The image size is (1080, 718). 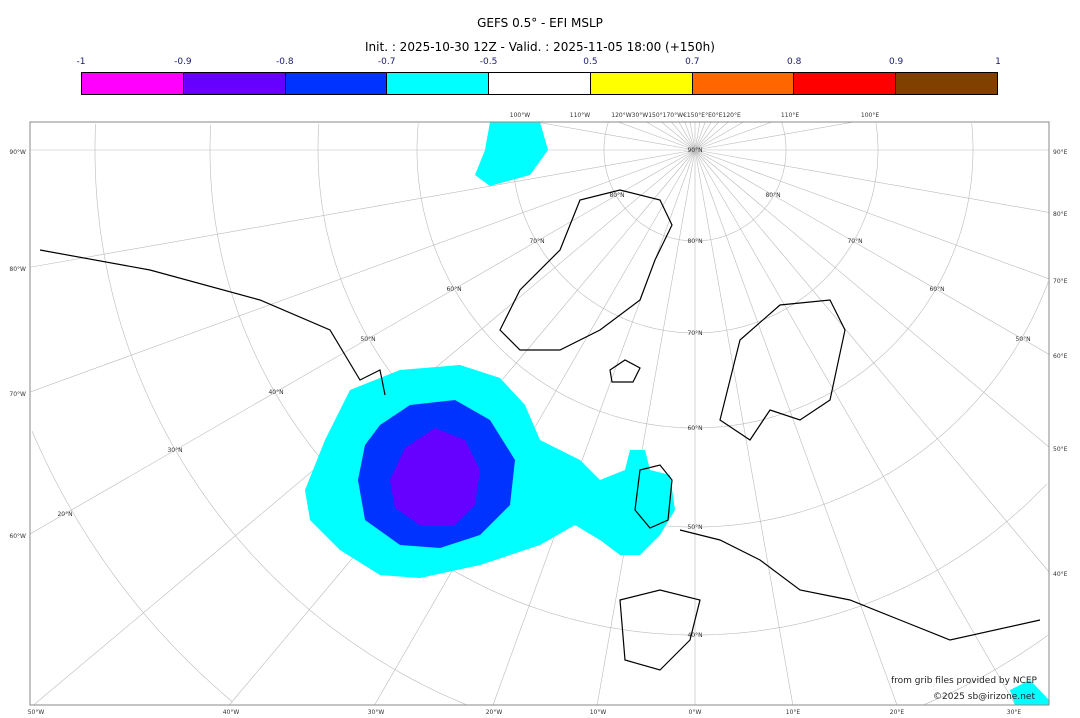 I want to click on graticule-label: 0°W, so click(x=695, y=712).